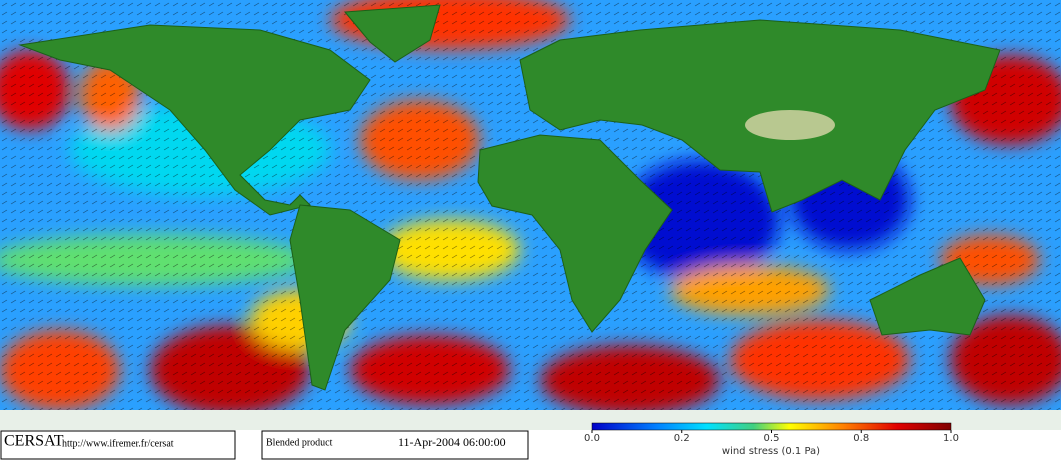 Image resolution: width=1061 pixels, height=462 pixels. Describe the element at coordinates (575, 233) in the screenshot. I see `africa` at that location.